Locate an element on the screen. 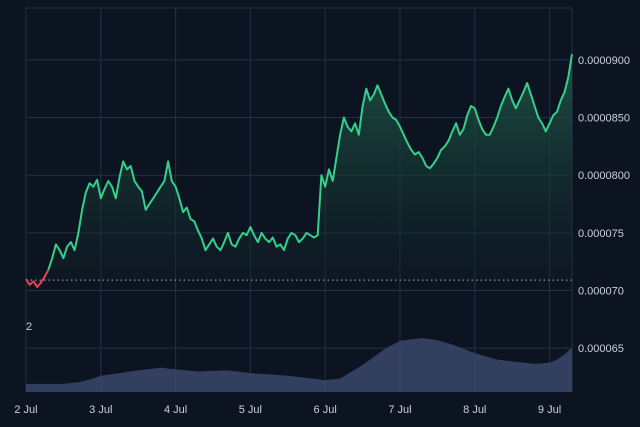 Image resolution: width=640 pixels, height=427 pixels. x-tick-label: 3 Jul is located at coordinates (100, 410).